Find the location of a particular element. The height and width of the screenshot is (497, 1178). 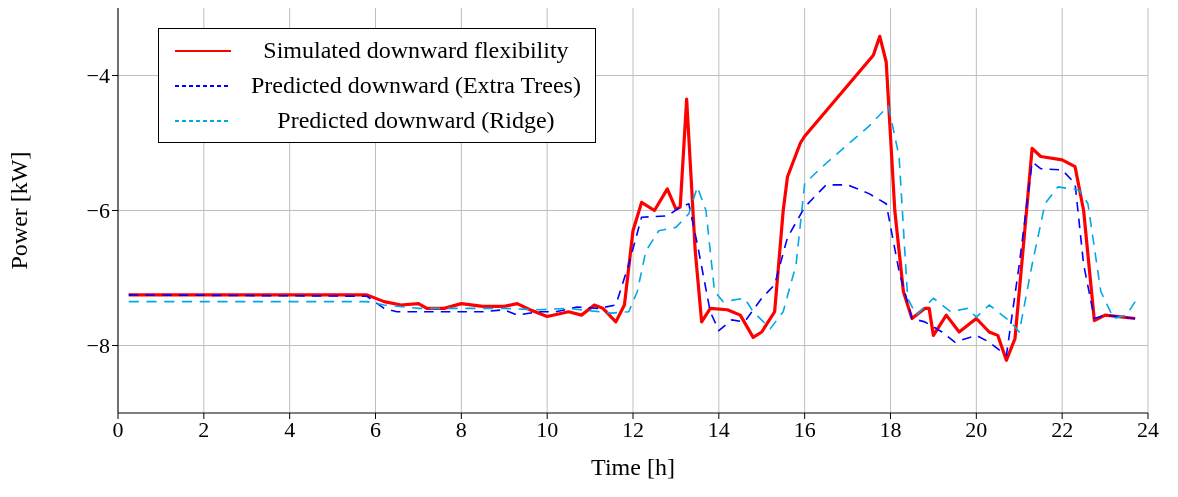

x-axis-title: Time [h] is located at coordinates (633, 467).